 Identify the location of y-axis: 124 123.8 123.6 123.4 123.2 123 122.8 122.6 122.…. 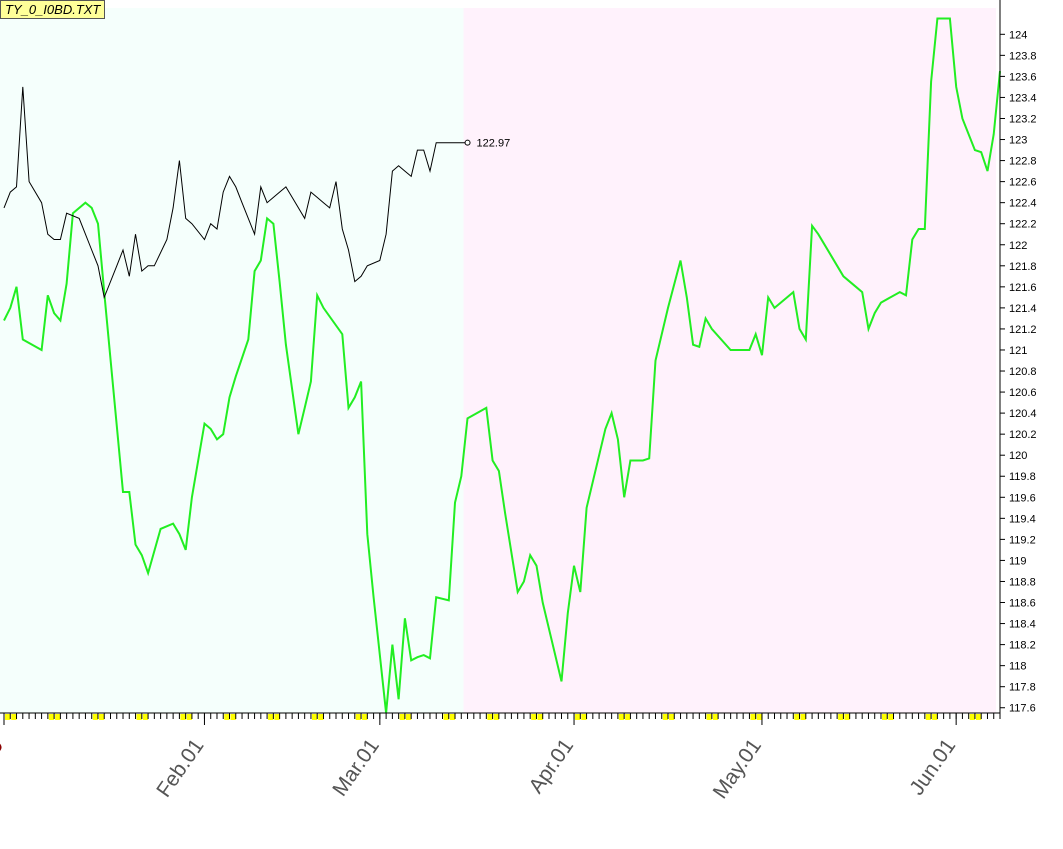
(1018, 357).